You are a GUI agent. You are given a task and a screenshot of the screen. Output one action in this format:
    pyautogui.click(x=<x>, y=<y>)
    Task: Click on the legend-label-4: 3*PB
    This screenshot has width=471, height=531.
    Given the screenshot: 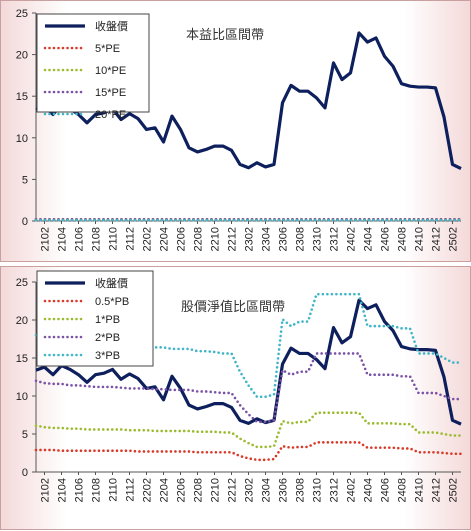 What is the action you would take?
    pyautogui.click(x=107, y=356)
    